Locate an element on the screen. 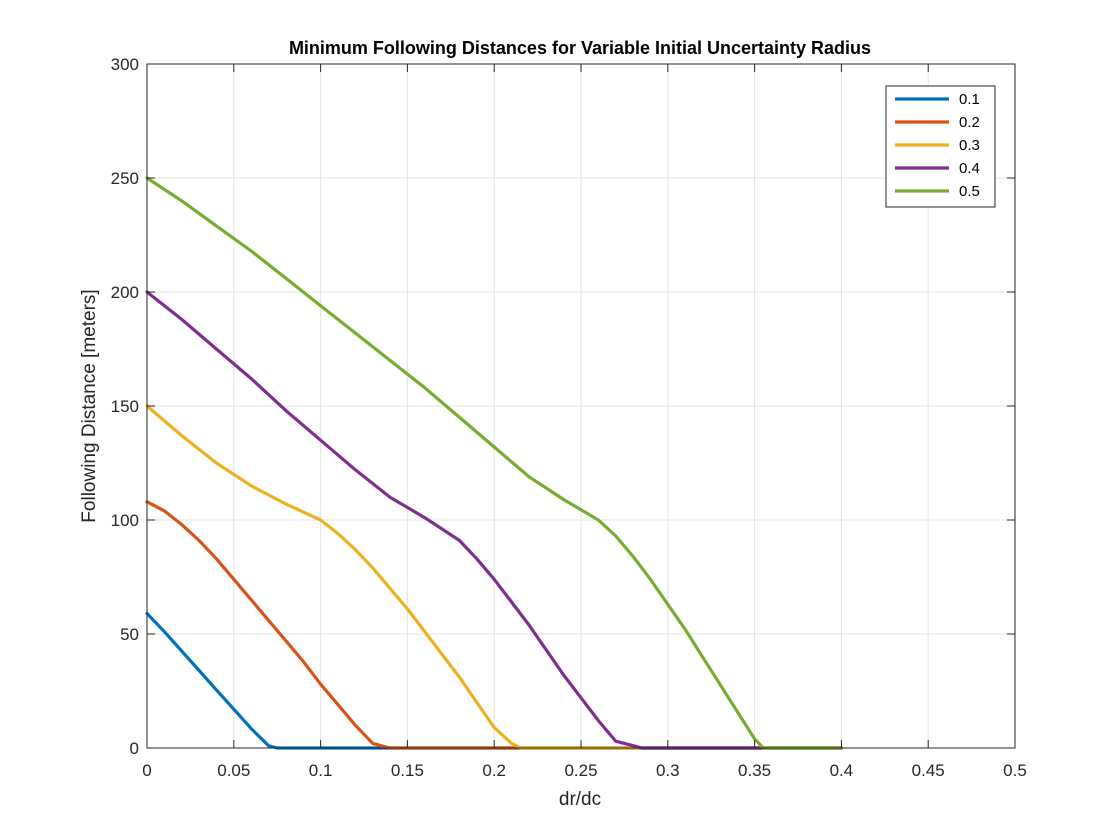 This screenshot has height=840, width=1120. legend-label: 0.4 is located at coordinates (969, 168).